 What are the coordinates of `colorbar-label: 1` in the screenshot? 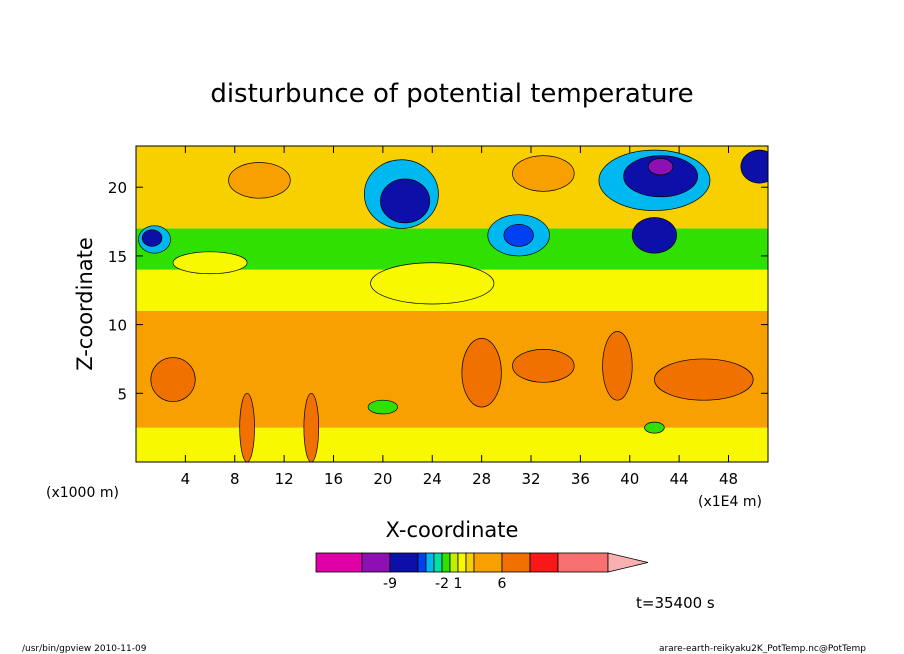 It's located at (458, 584).